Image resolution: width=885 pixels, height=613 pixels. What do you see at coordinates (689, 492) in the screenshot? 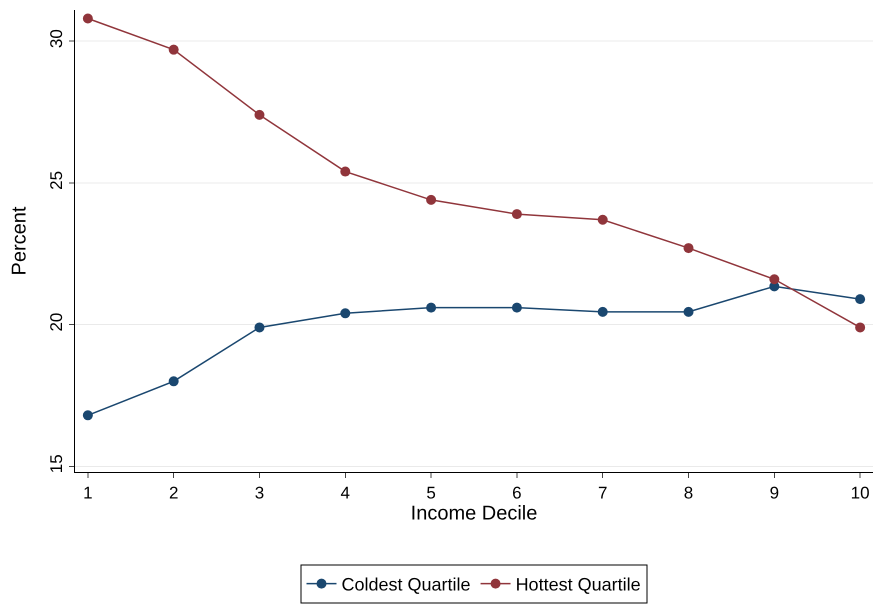
I see `x-tick-label: 8` at bounding box center [689, 492].